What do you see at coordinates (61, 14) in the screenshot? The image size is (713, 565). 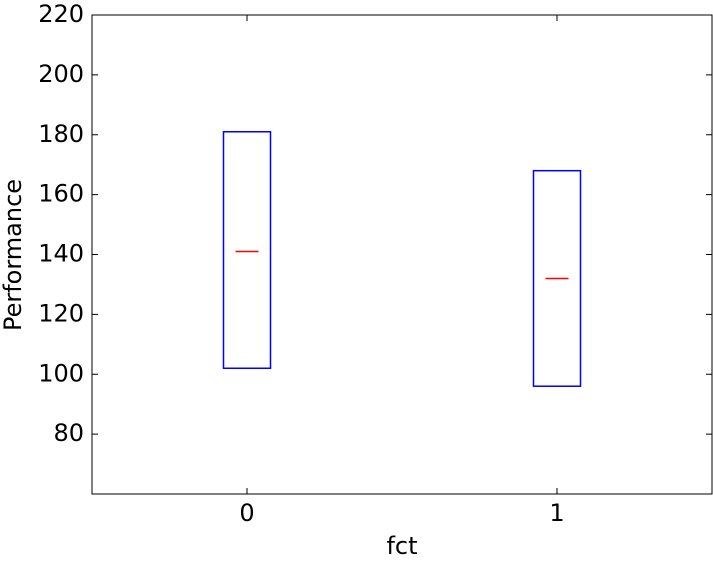 I see `y-tick-label: 220` at bounding box center [61, 14].